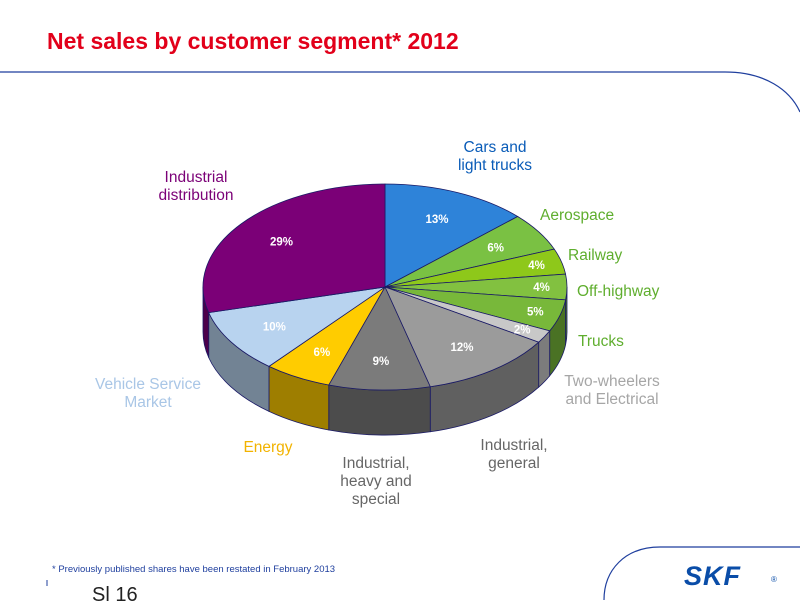  Describe the element at coordinates (495, 248) in the screenshot. I see `pie-value-label-1: 6%` at that location.